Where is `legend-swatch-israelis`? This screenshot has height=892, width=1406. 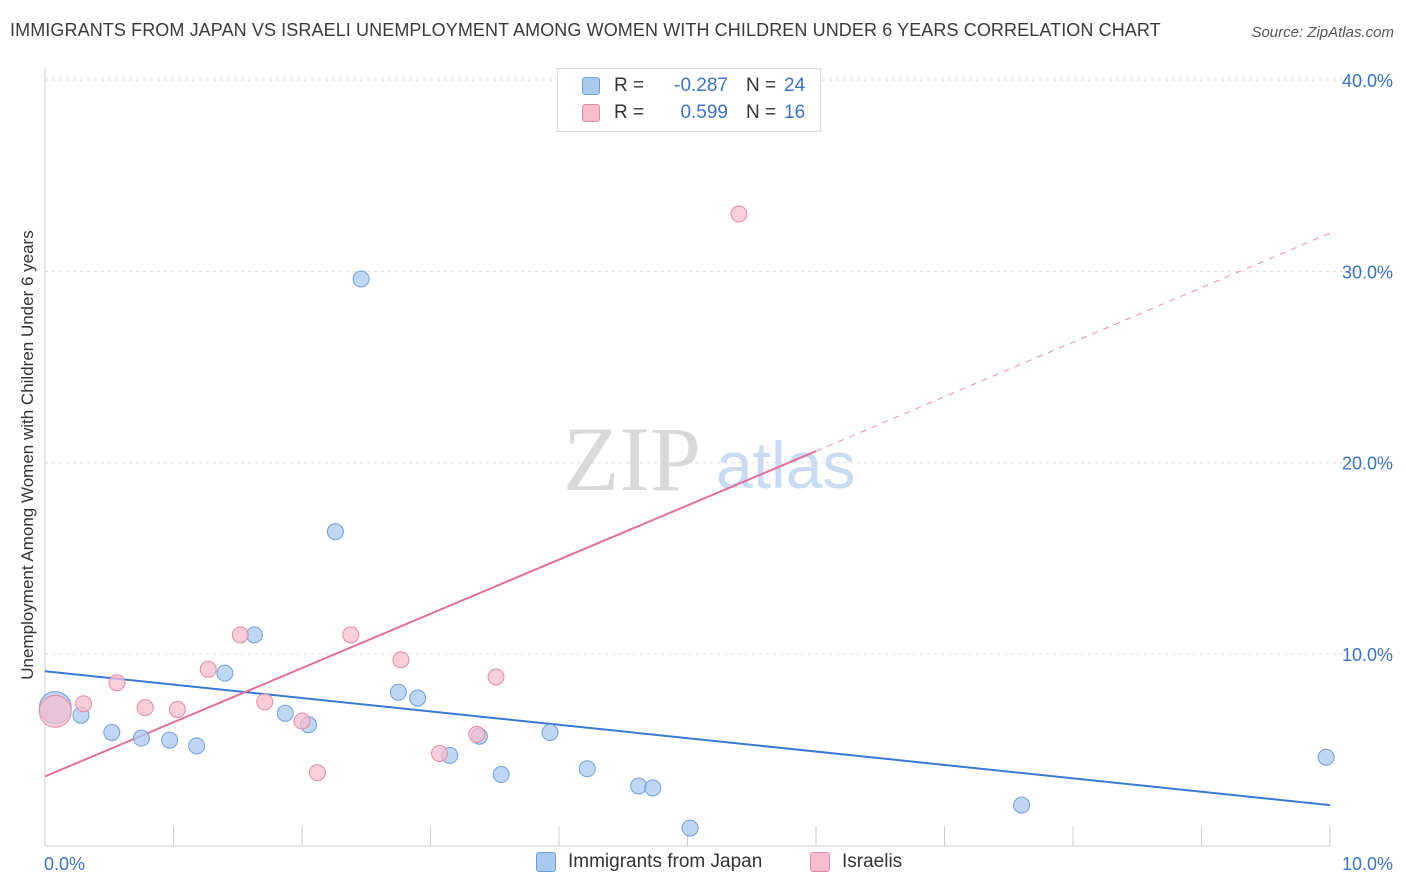 legend-swatch-israelis is located at coordinates (591, 113).